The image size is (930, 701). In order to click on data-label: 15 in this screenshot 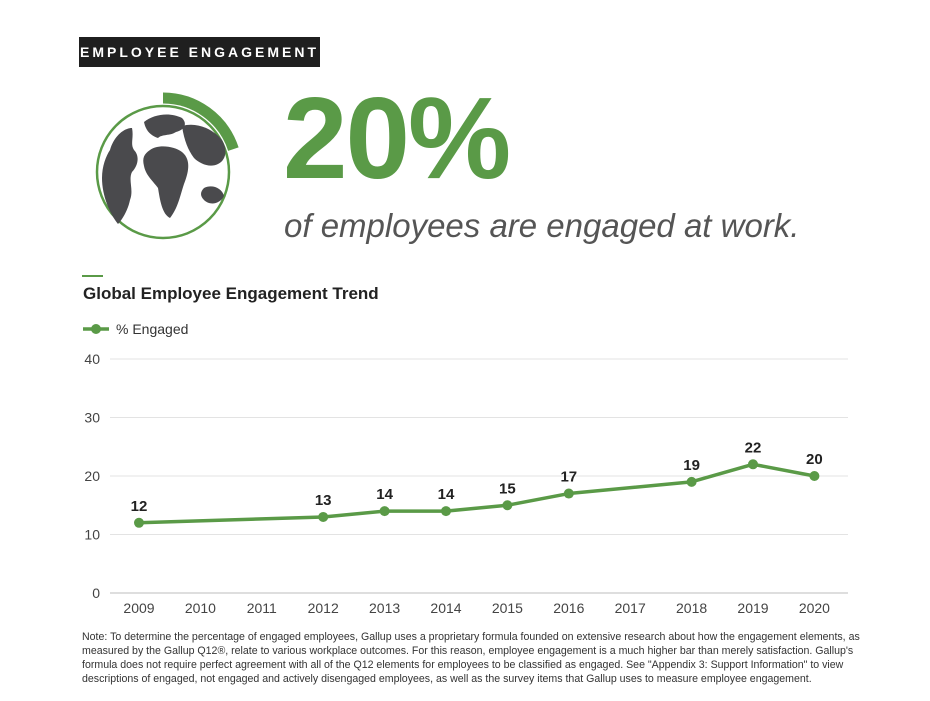, I will do `click(507, 488)`.